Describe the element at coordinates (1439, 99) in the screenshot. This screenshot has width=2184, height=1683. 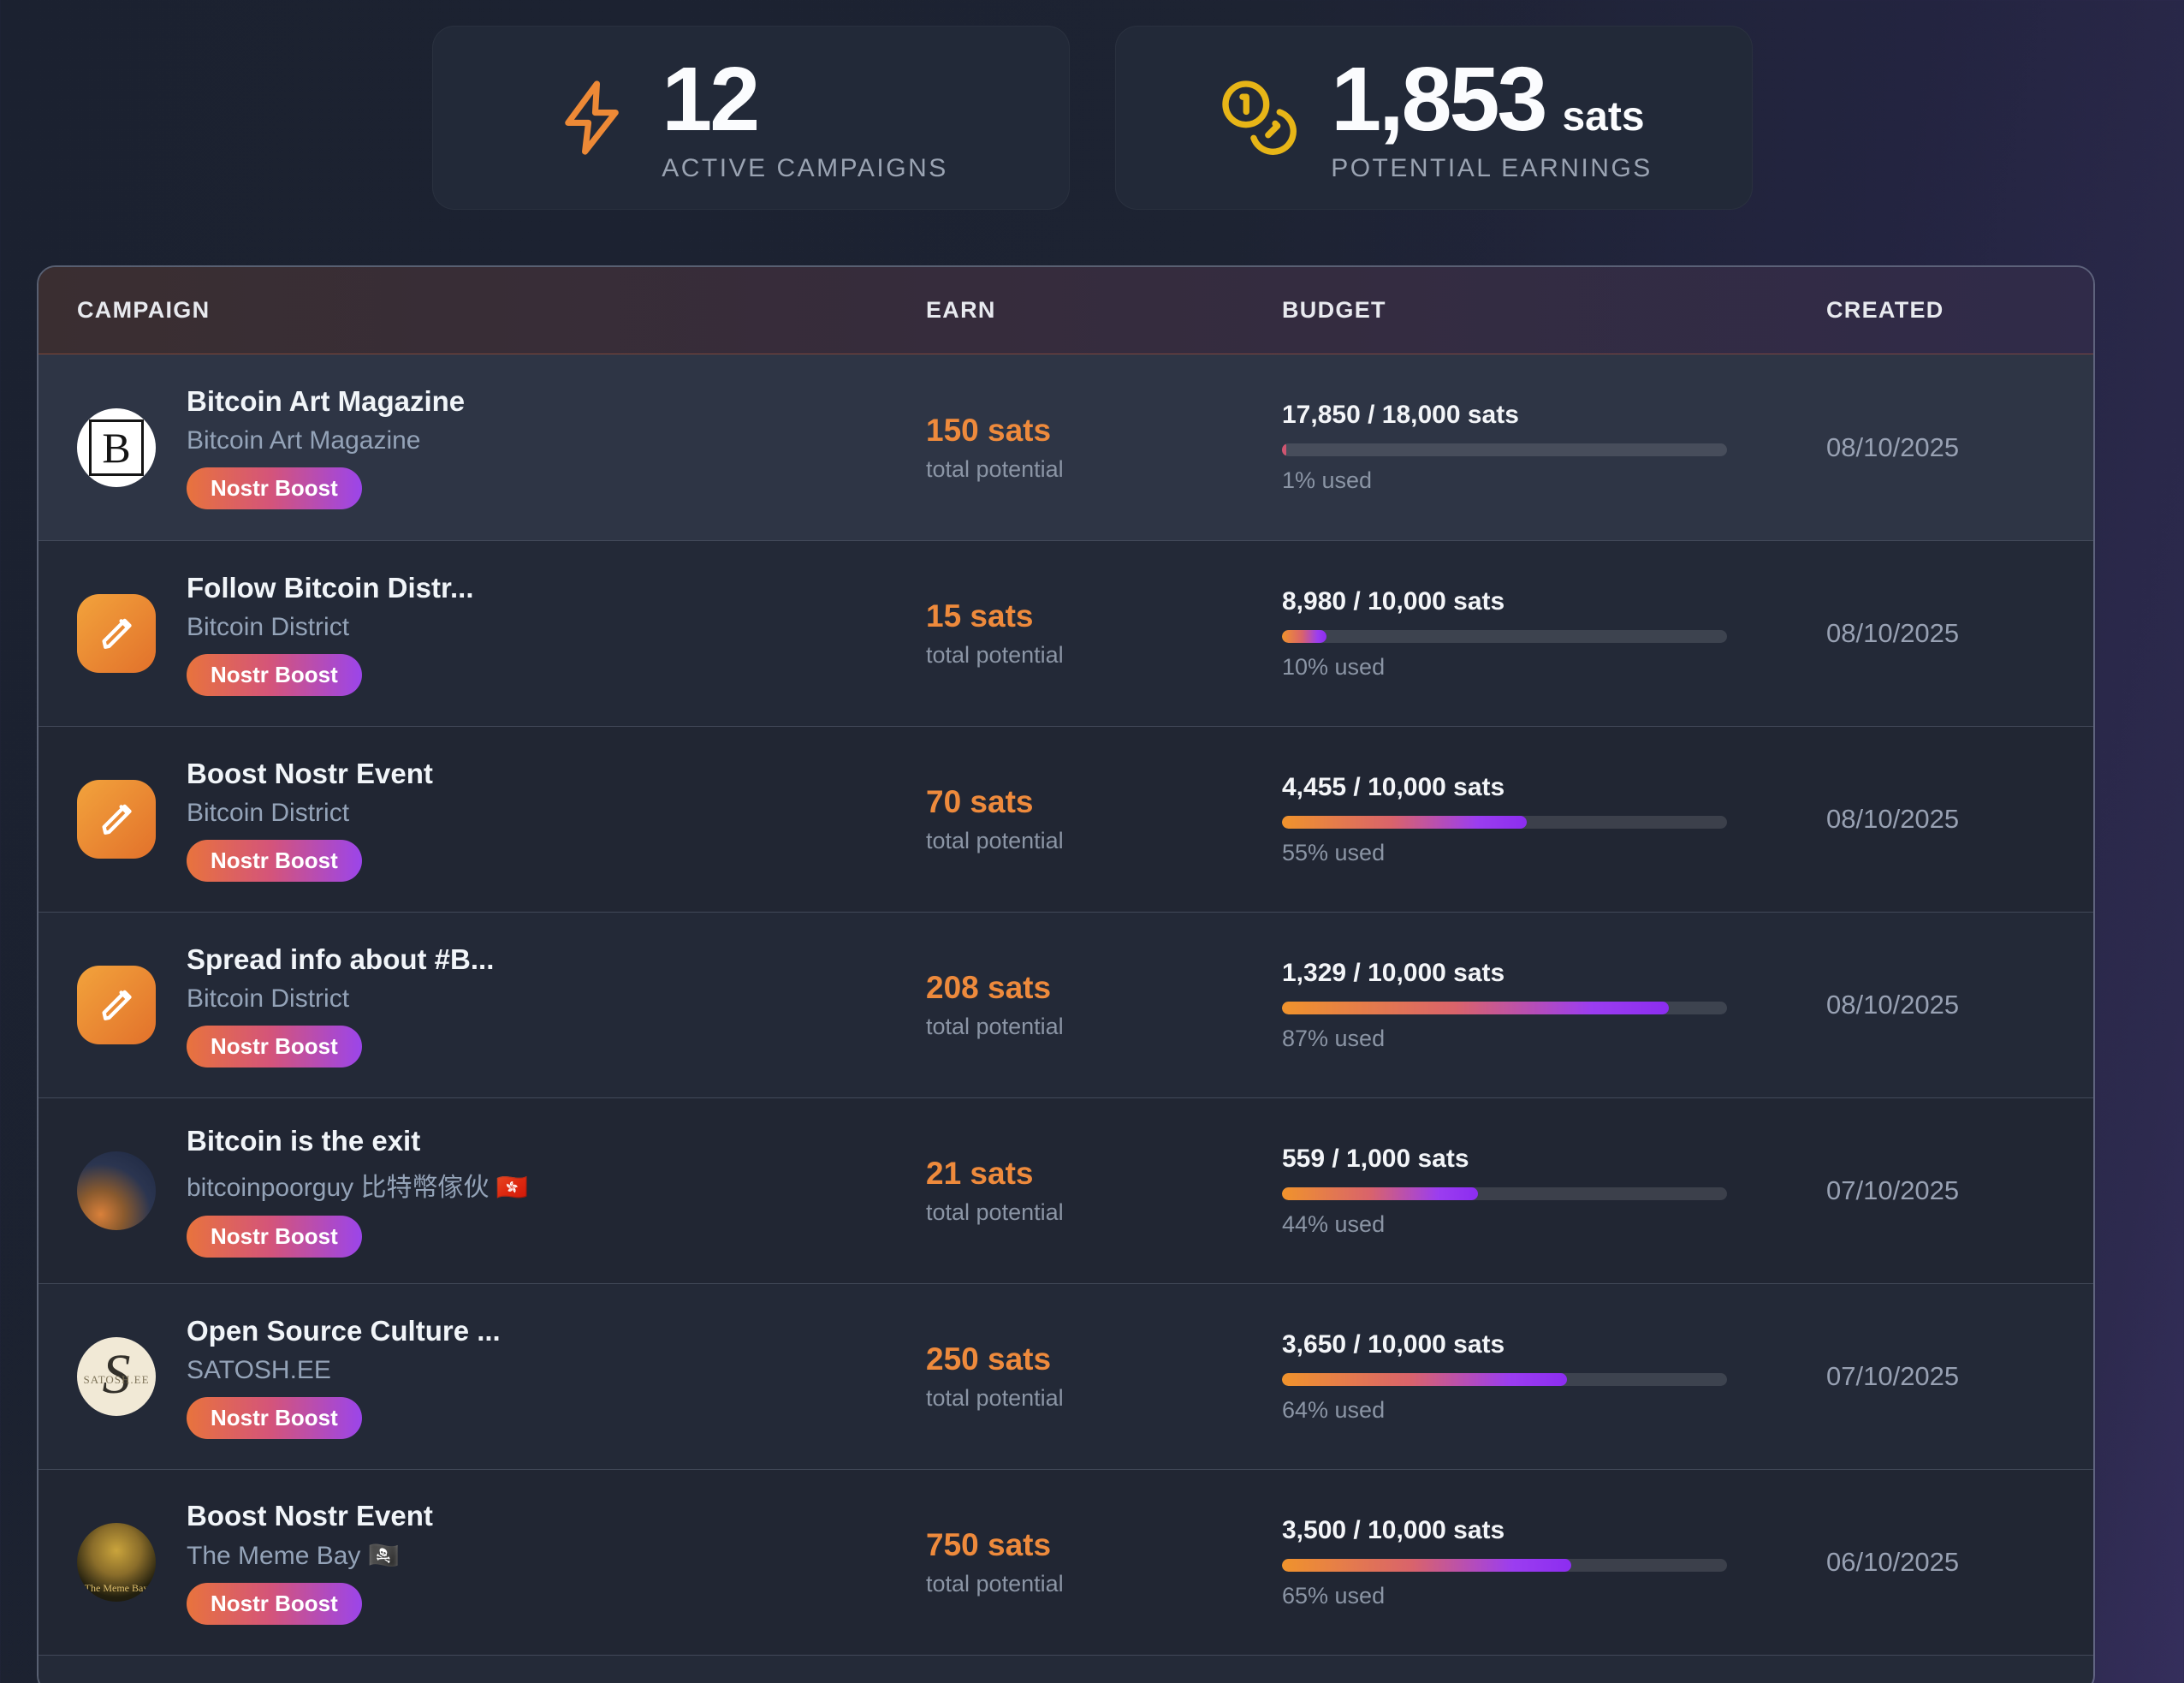
I see `potential-earnings-value: 1,853` at that location.